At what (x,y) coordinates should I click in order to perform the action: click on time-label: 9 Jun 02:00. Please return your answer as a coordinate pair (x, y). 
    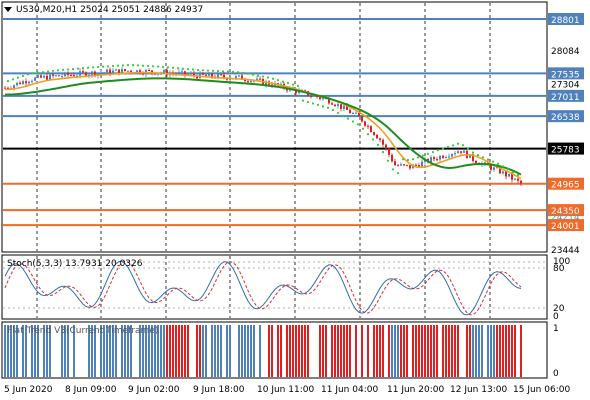
    Looking at the image, I should click on (154, 390).